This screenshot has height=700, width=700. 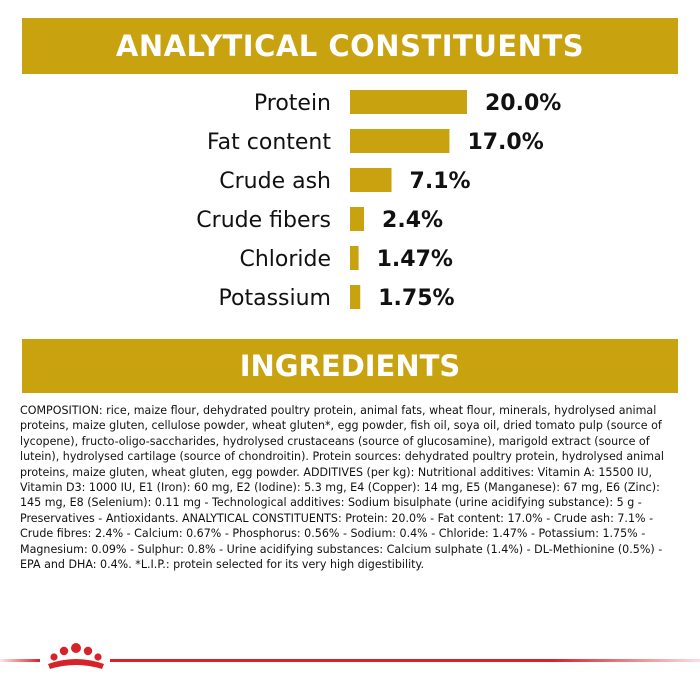 I want to click on category-label: Crude fibers, so click(x=263, y=220).